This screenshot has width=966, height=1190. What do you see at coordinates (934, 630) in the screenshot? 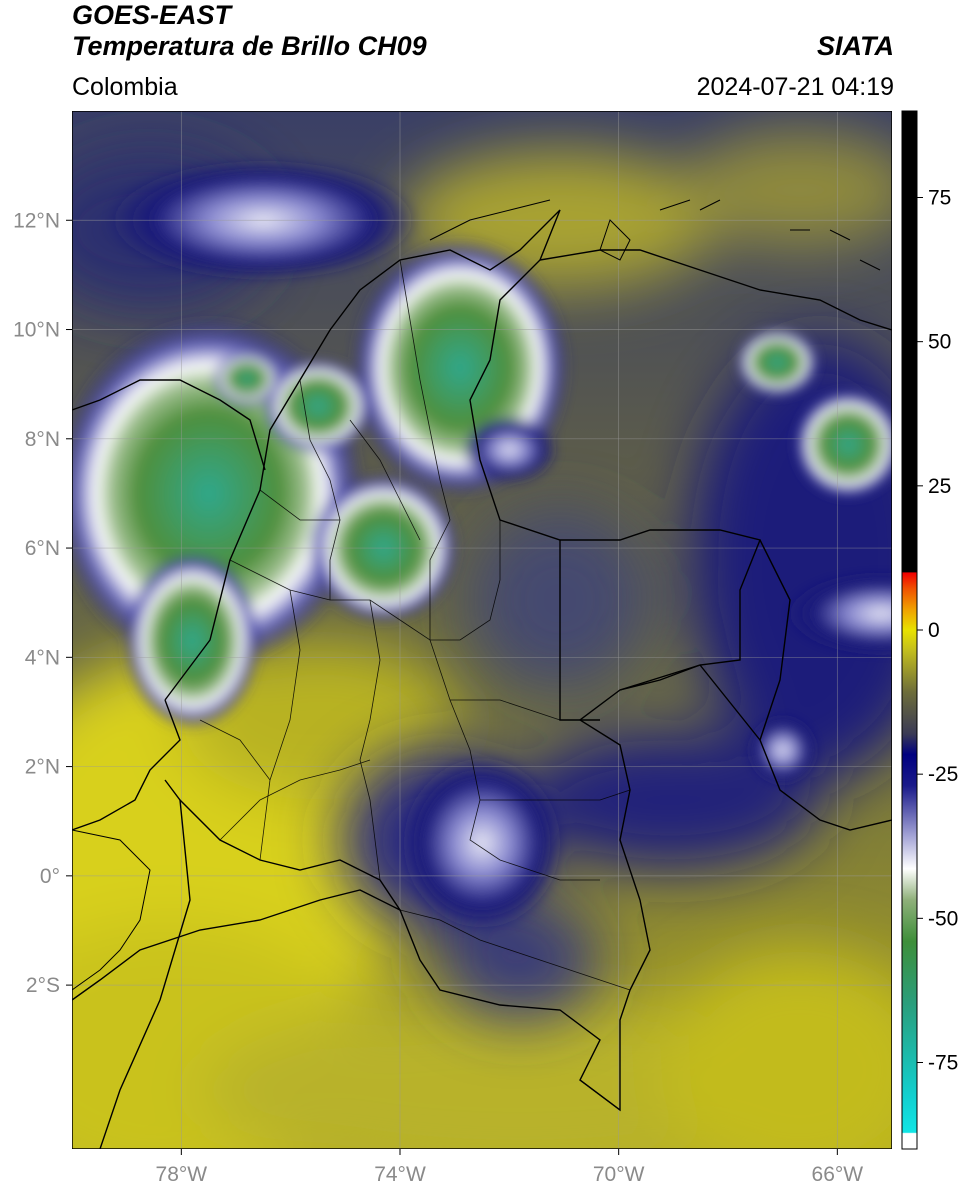
I see `colorbar-tick-label: 0` at bounding box center [934, 630].